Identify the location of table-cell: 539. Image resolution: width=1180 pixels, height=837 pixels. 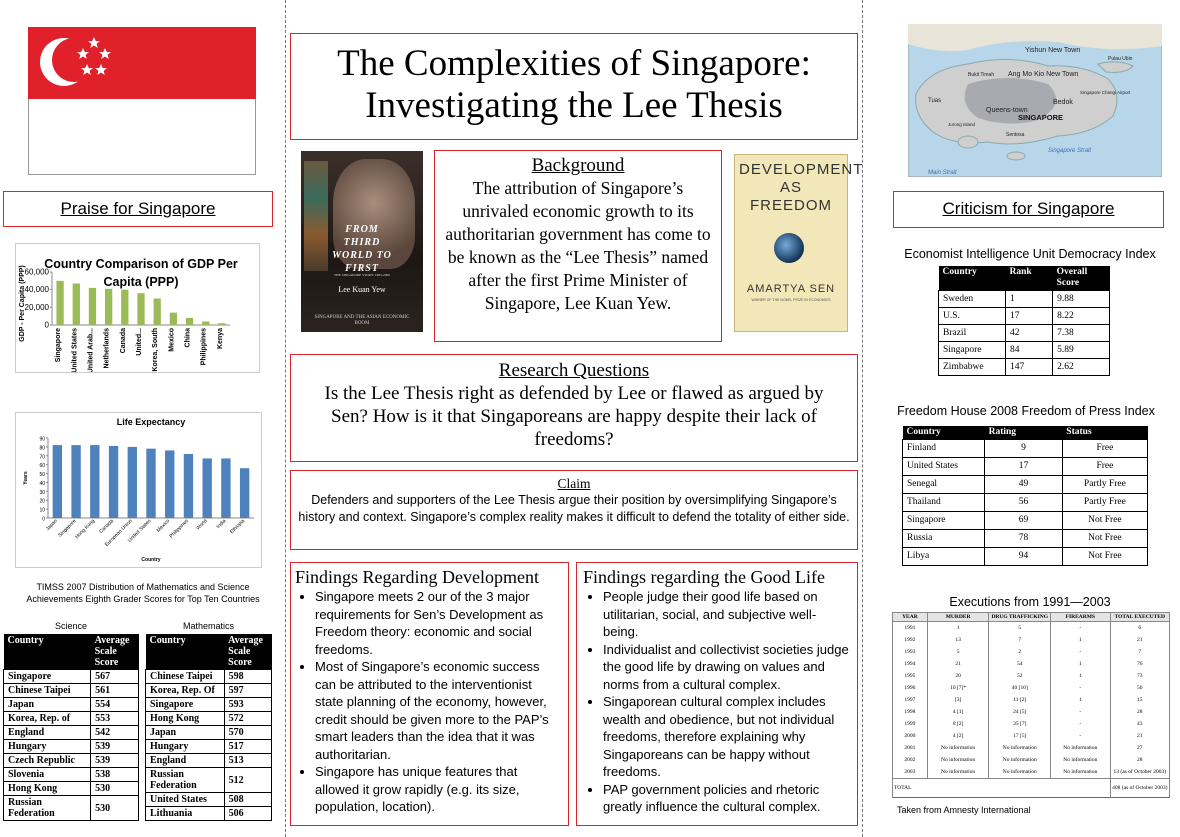
(114, 760).